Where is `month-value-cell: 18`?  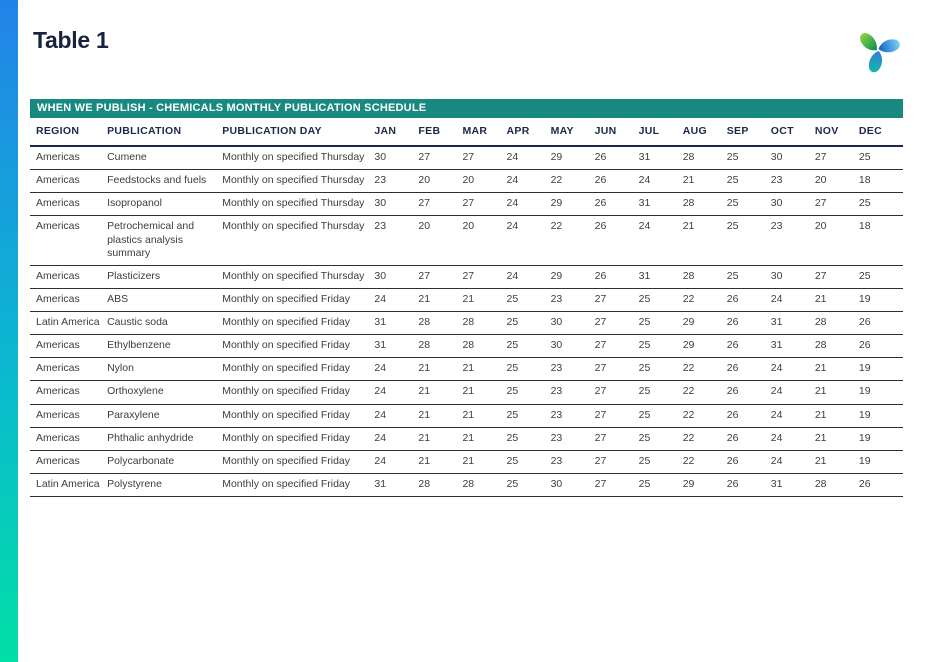
month-value-cell: 18 is located at coordinates (880, 181).